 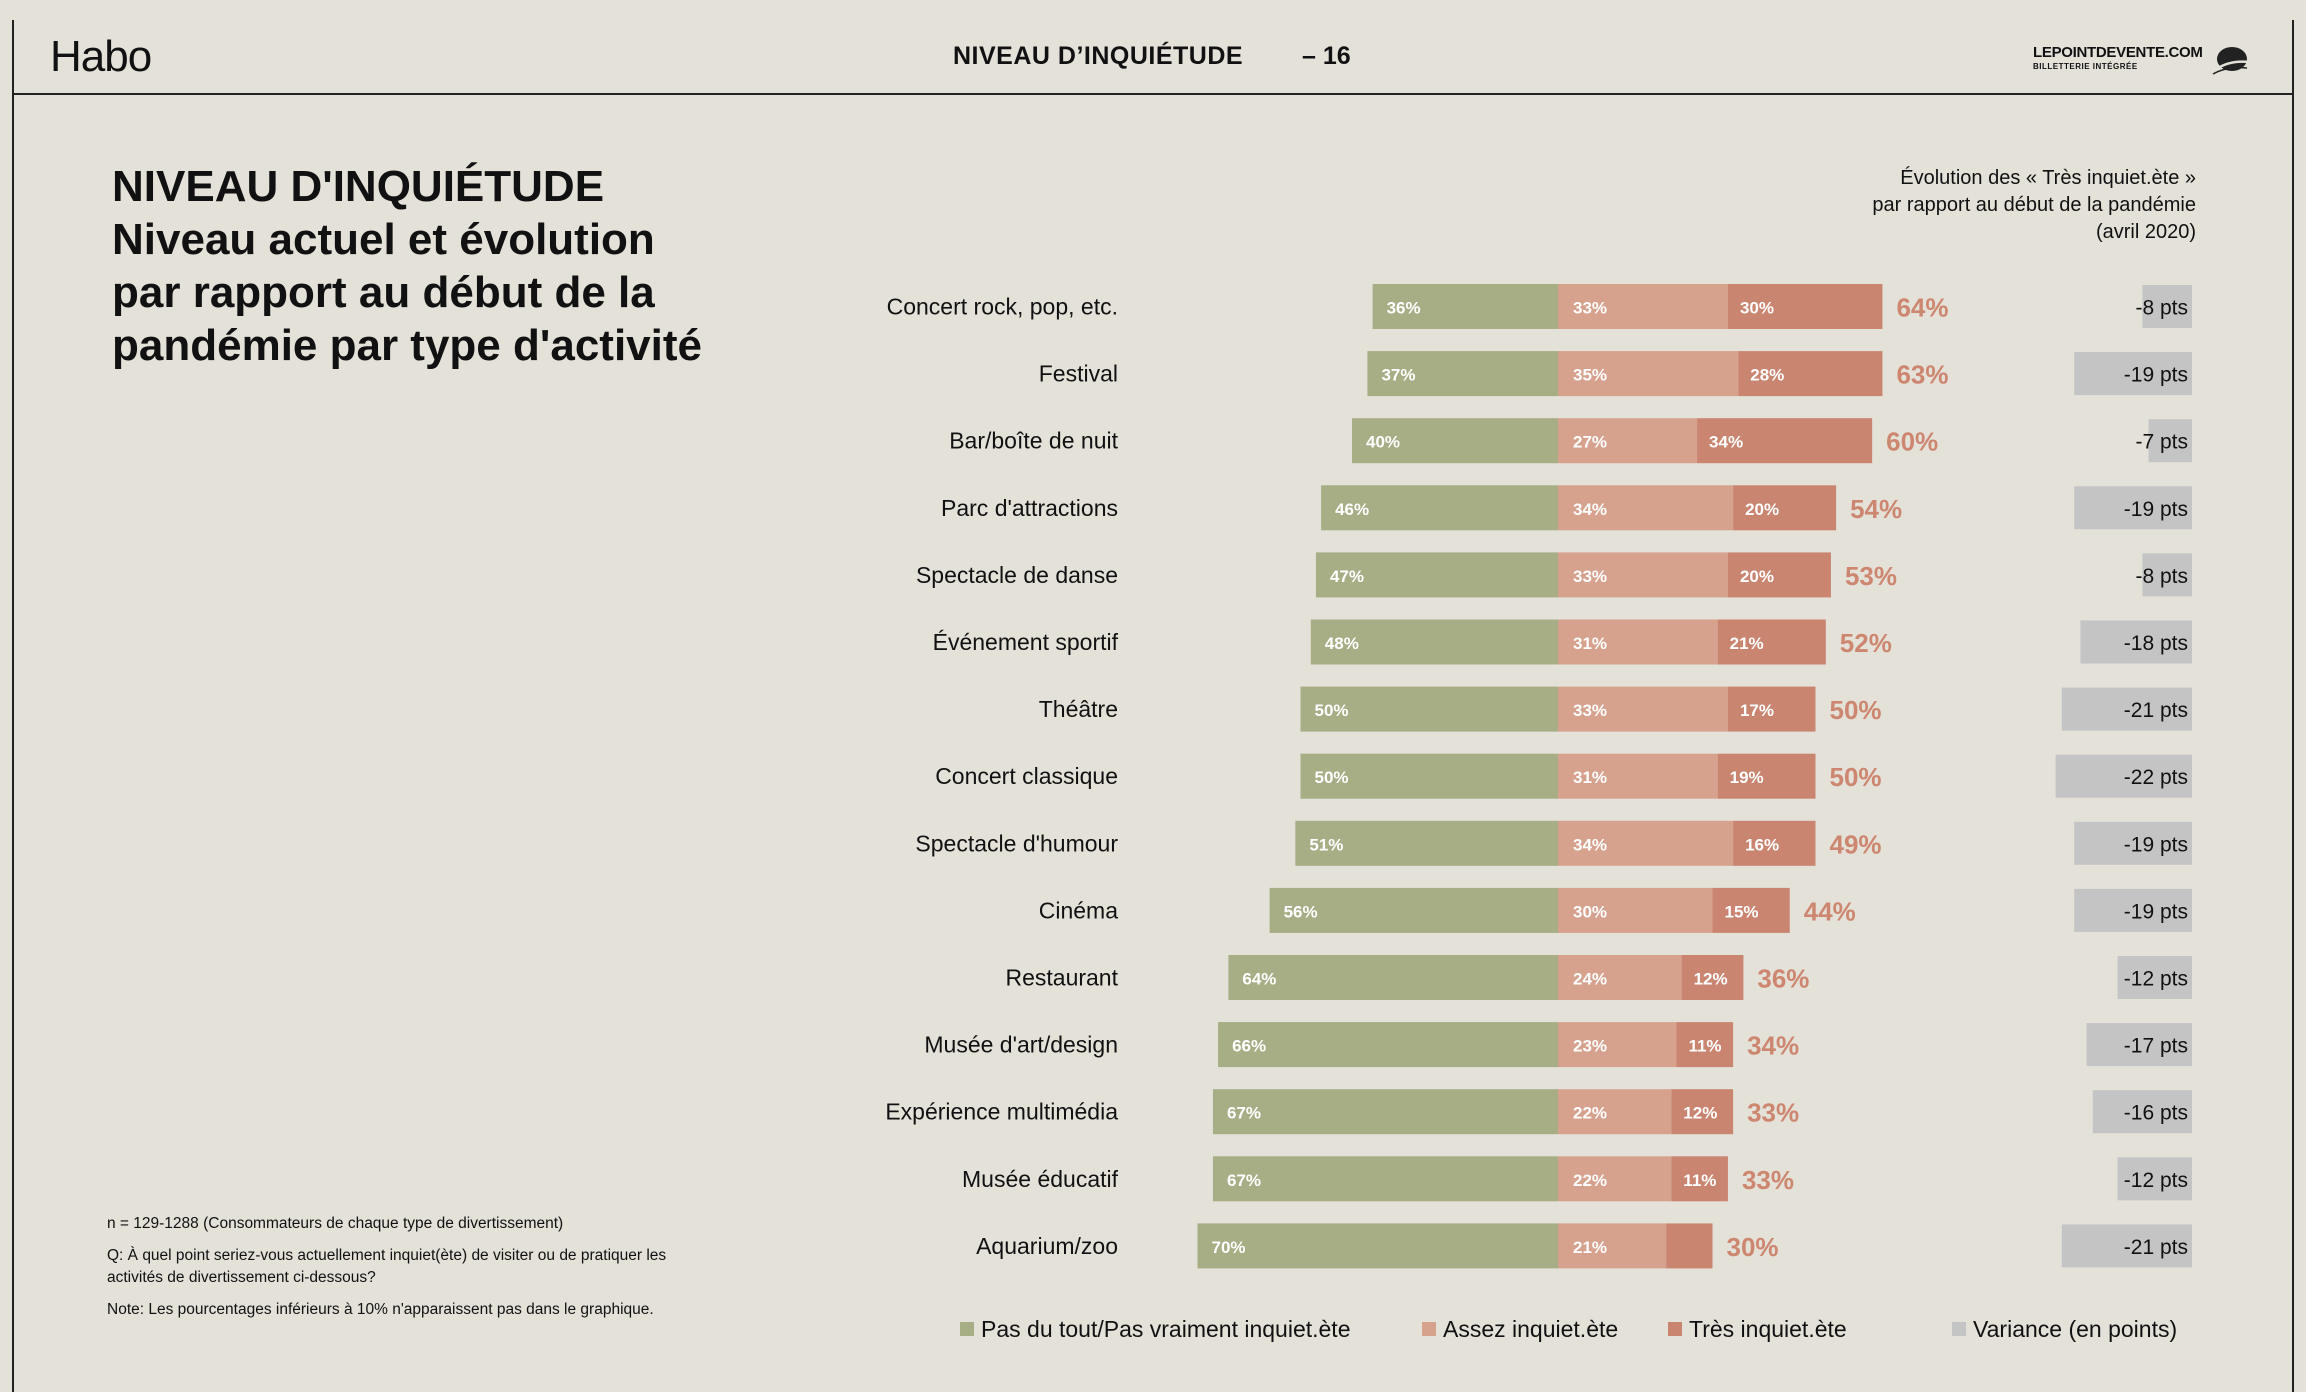 I want to click on category-label: Concert classique, so click(x=1026, y=776).